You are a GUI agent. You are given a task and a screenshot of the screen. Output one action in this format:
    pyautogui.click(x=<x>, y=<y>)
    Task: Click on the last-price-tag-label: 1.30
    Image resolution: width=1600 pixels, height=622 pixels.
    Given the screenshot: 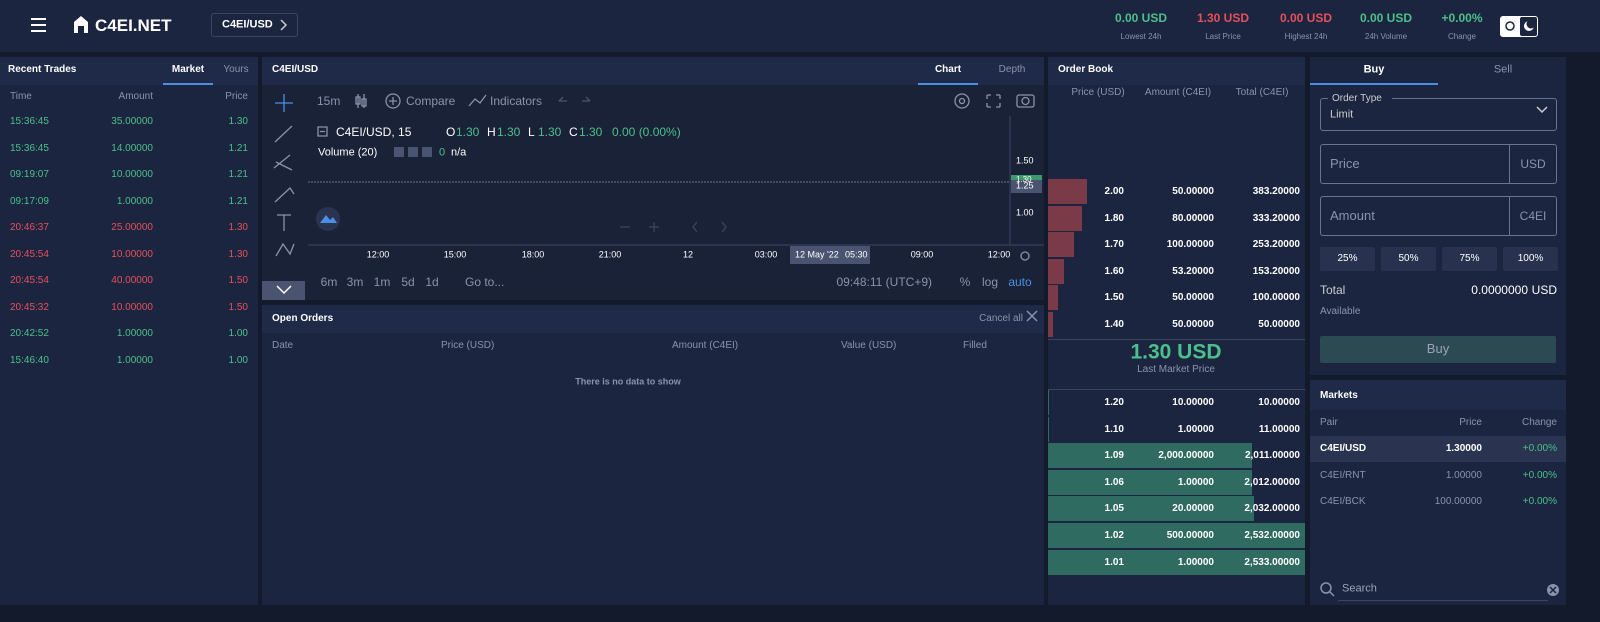 What is the action you would take?
    pyautogui.click(x=1024, y=180)
    